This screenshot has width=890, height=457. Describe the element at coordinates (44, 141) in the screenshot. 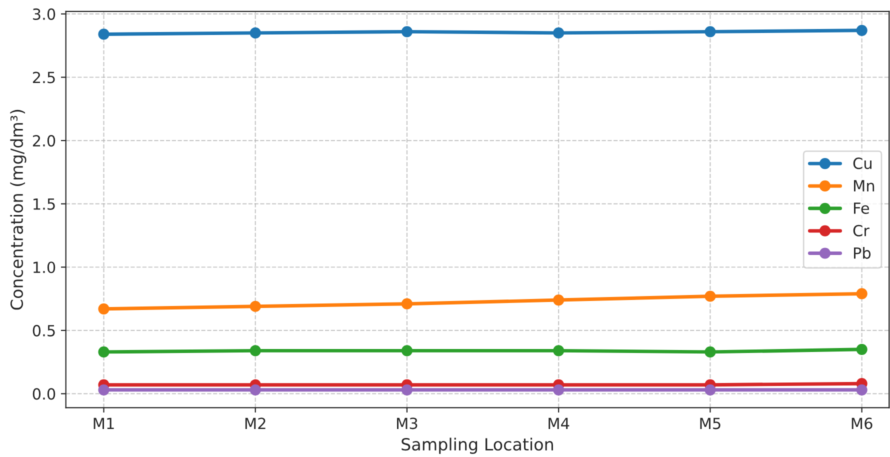

I see `y-tick-label: 2.0` at that location.